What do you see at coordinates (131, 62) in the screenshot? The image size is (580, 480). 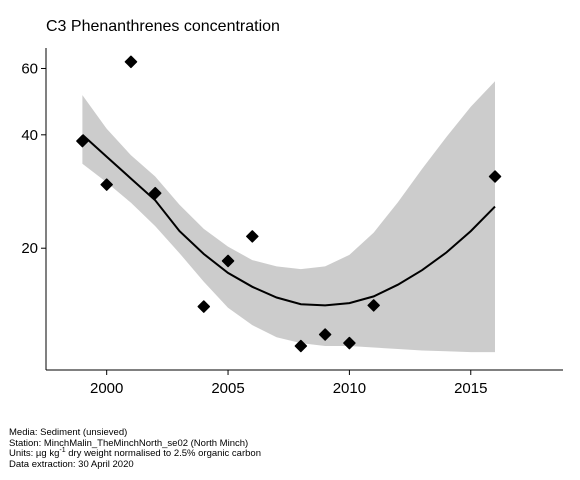 I see `data-point-2001` at bounding box center [131, 62].